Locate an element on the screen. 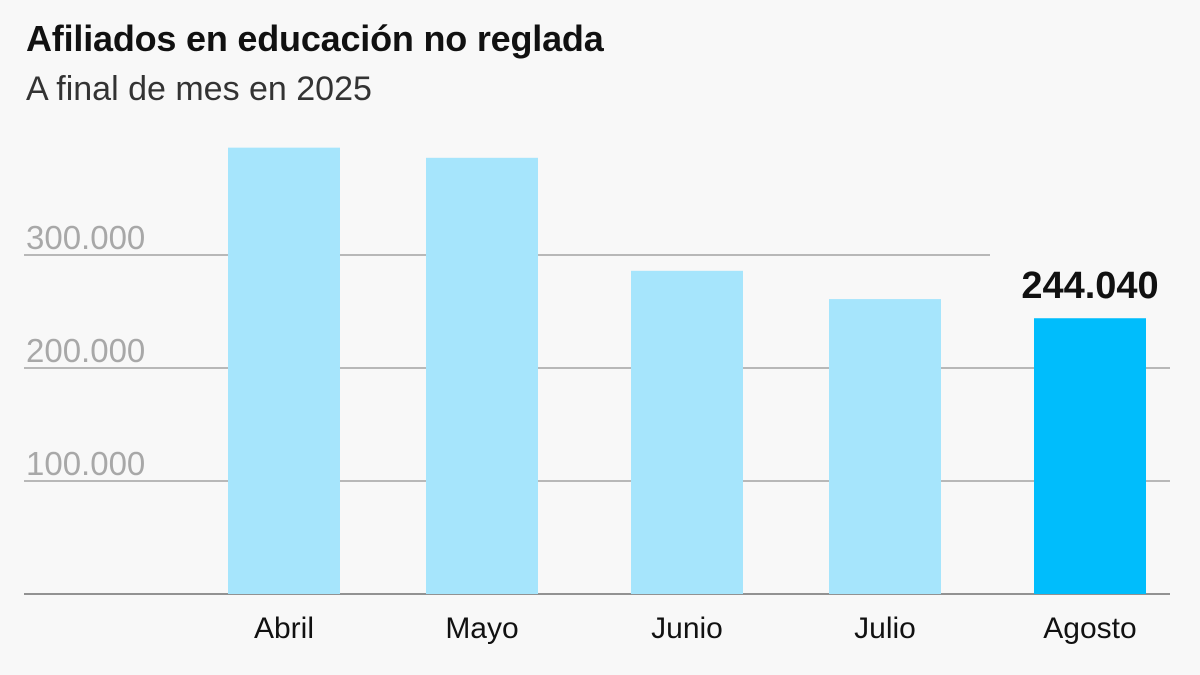 The image size is (1200, 675). x-category-label: Junio is located at coordinates (687, 628).